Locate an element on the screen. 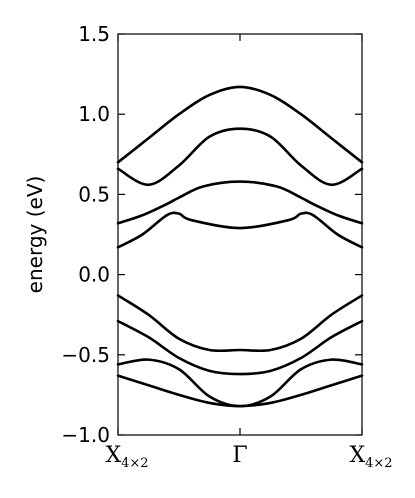 This screenshot has width=415, height=498. ytick-label: 0.0 is located at coordinates (94, 275).